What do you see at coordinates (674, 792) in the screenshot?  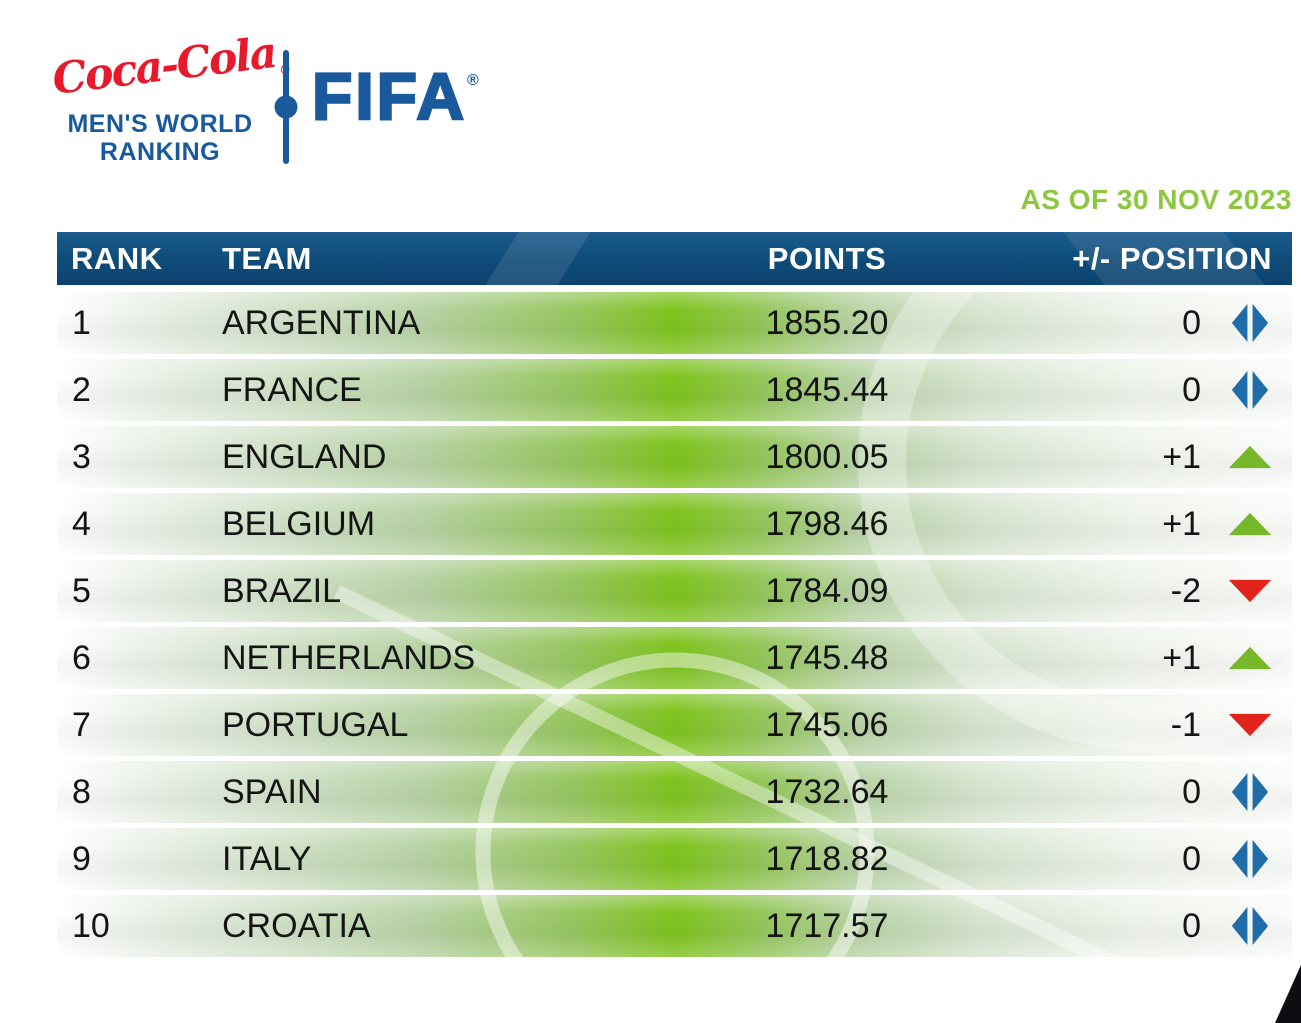 I see `table-row: 8 SPAIN 1732.64 0` at bounding box center [674, 792].